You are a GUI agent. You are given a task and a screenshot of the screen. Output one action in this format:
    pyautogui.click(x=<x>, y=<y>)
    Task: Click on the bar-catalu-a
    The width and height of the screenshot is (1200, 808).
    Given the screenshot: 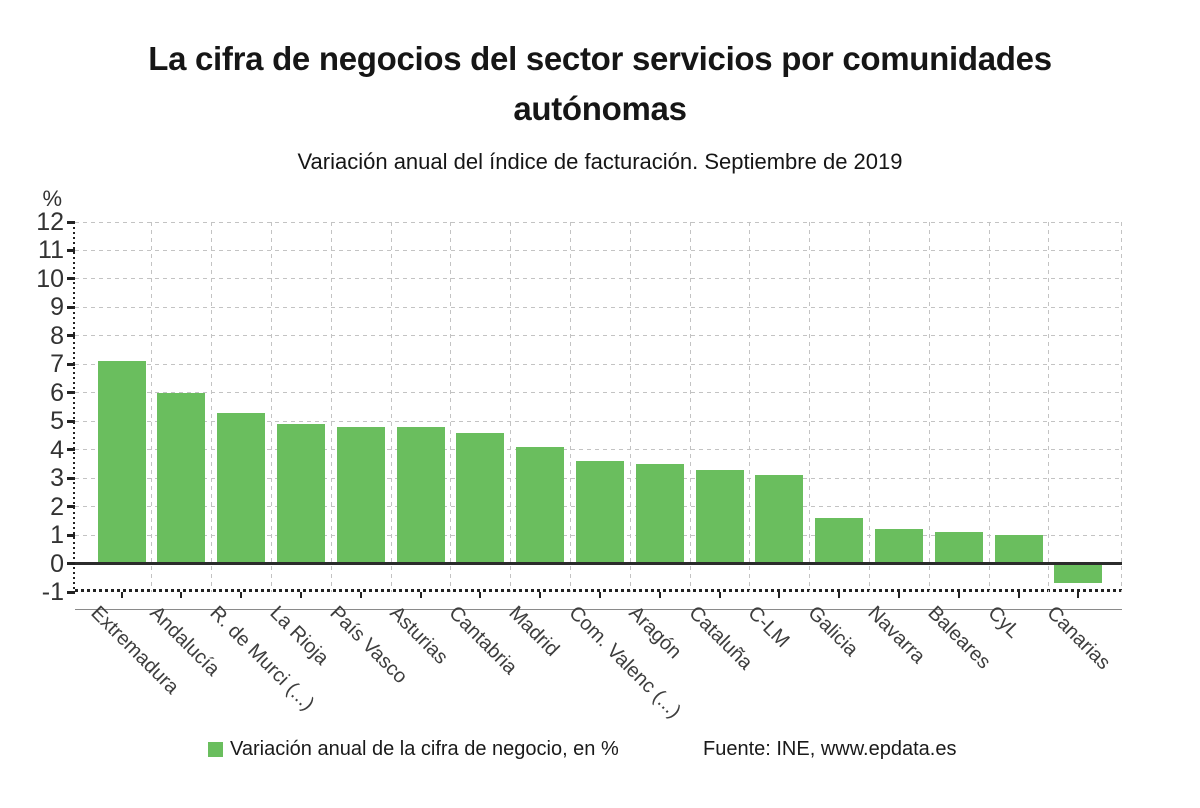 What is the action you would take?
    pyautogui.click(x=719, y=516)
    